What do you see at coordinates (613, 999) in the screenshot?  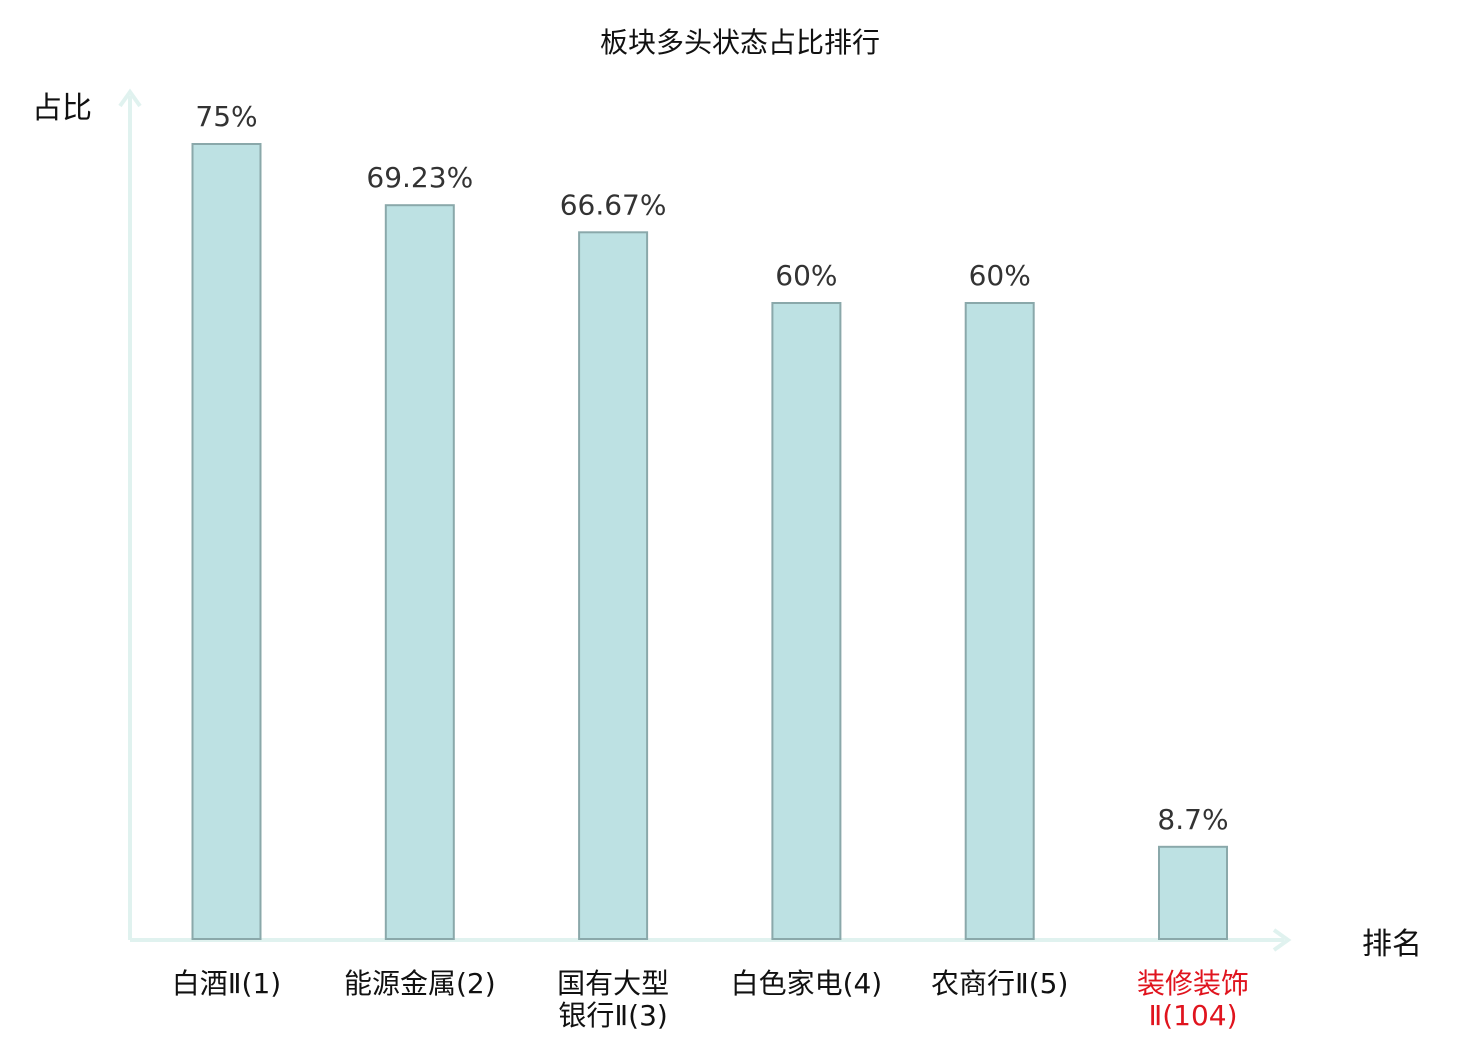 I see `category-label-3: 国有大型银行Ⅱ(3)` at bounding box center [613, 999].